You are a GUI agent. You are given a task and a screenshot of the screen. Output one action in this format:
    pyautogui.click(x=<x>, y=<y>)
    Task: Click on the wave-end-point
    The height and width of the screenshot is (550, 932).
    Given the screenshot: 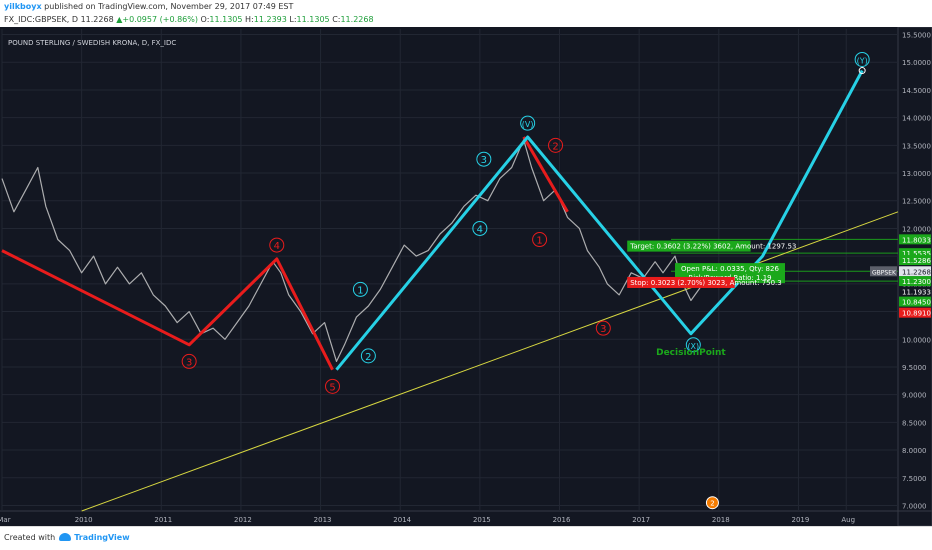 What is the action you would take?
    pyautogui.click(x=862, y=71)
    